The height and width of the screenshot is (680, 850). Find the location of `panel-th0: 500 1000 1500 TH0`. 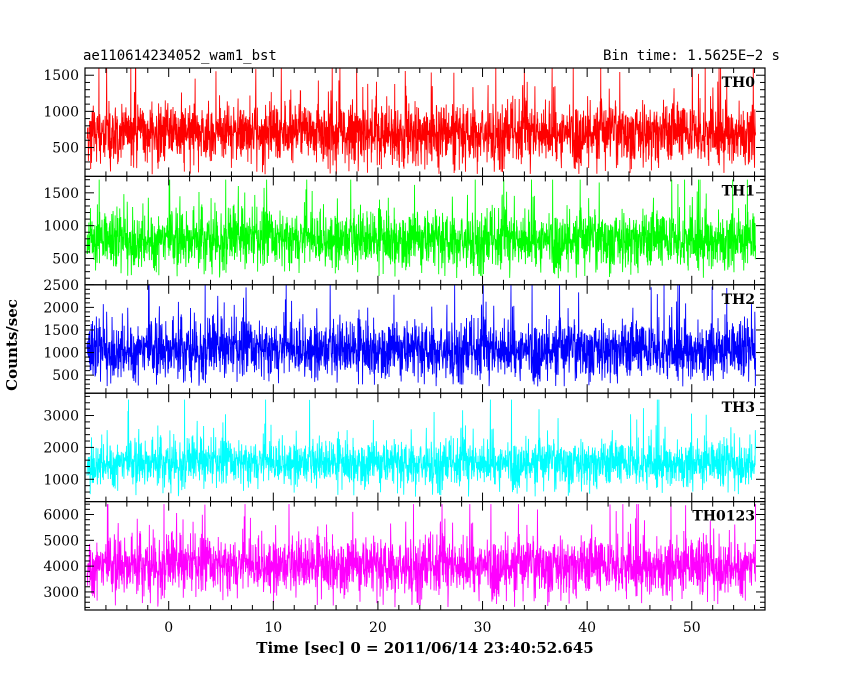

panel-th0: 500 1000 1500 TH0 is located at coordinates (404, 122).